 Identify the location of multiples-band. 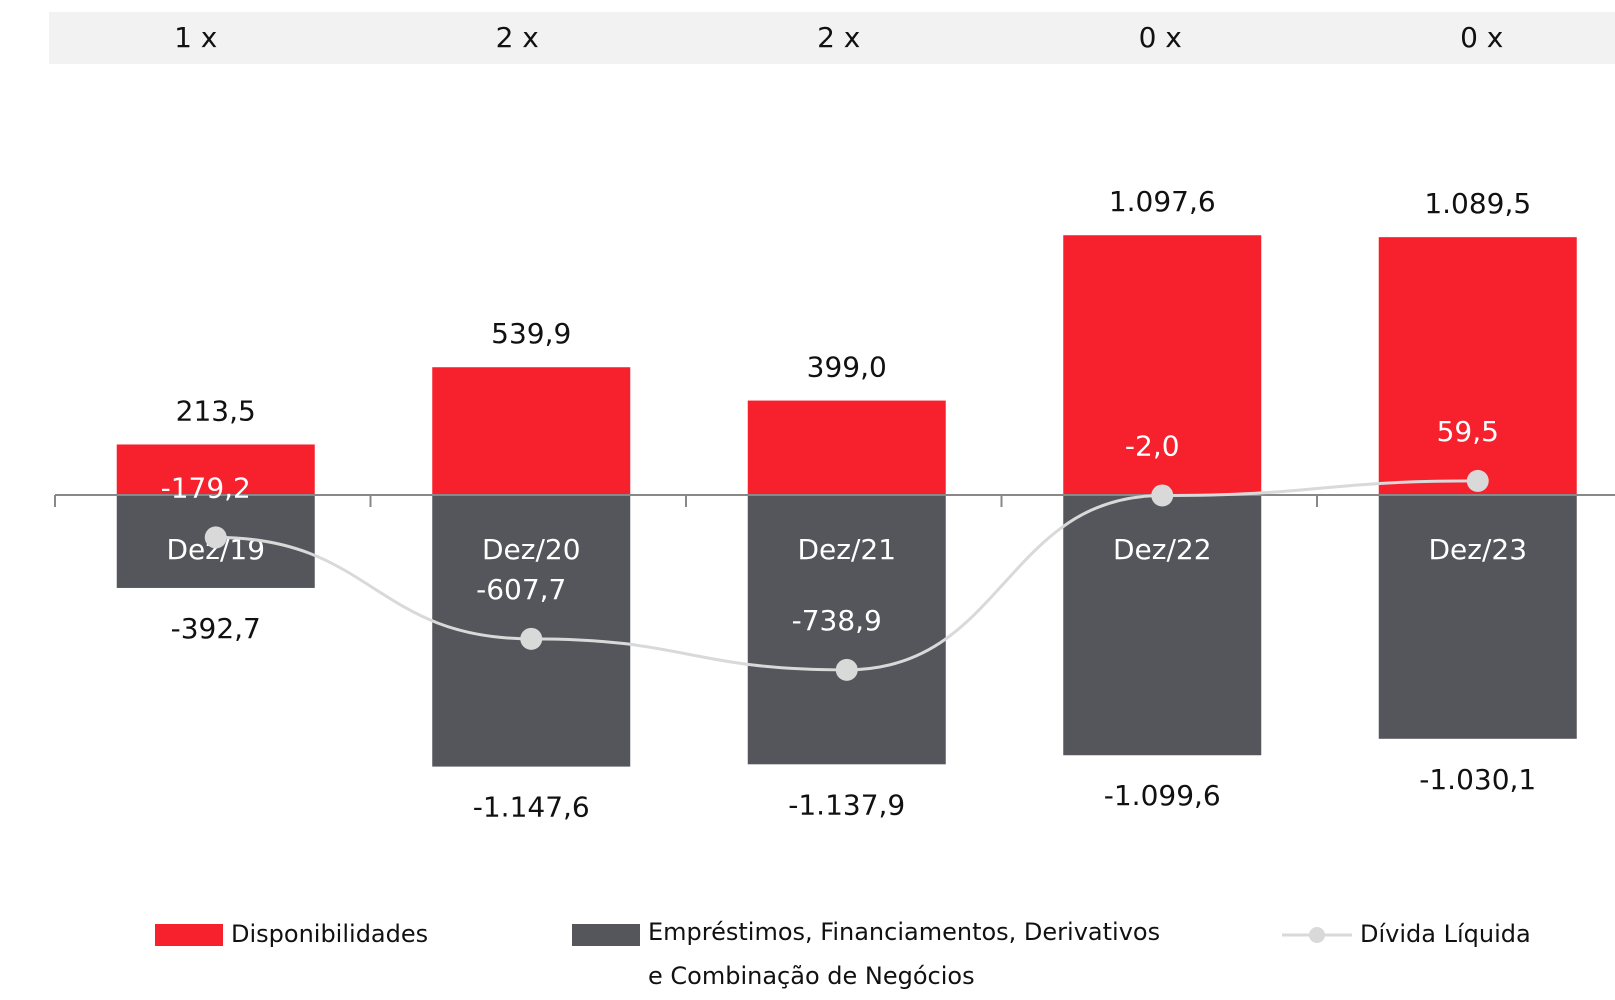
(832, 38).